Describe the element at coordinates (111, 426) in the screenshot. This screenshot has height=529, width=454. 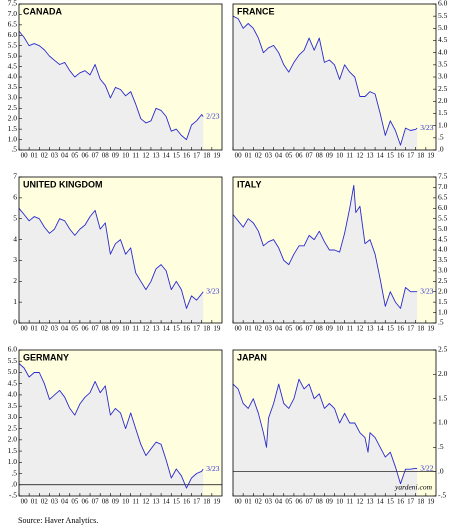
I see `line` at that location.